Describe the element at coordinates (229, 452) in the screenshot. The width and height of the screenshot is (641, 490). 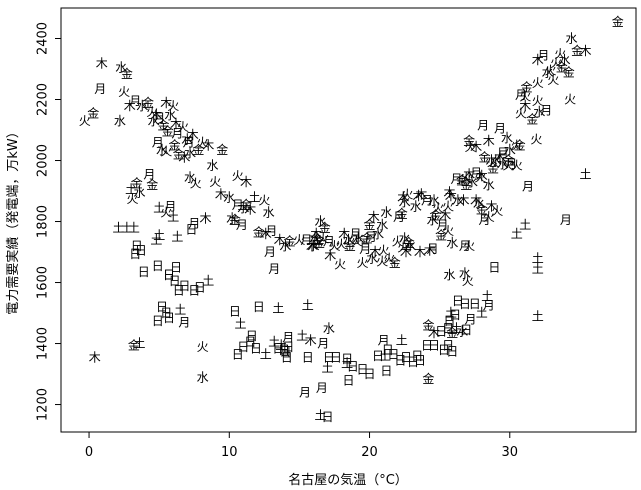
I see `x-tick-label: 10` at that location.